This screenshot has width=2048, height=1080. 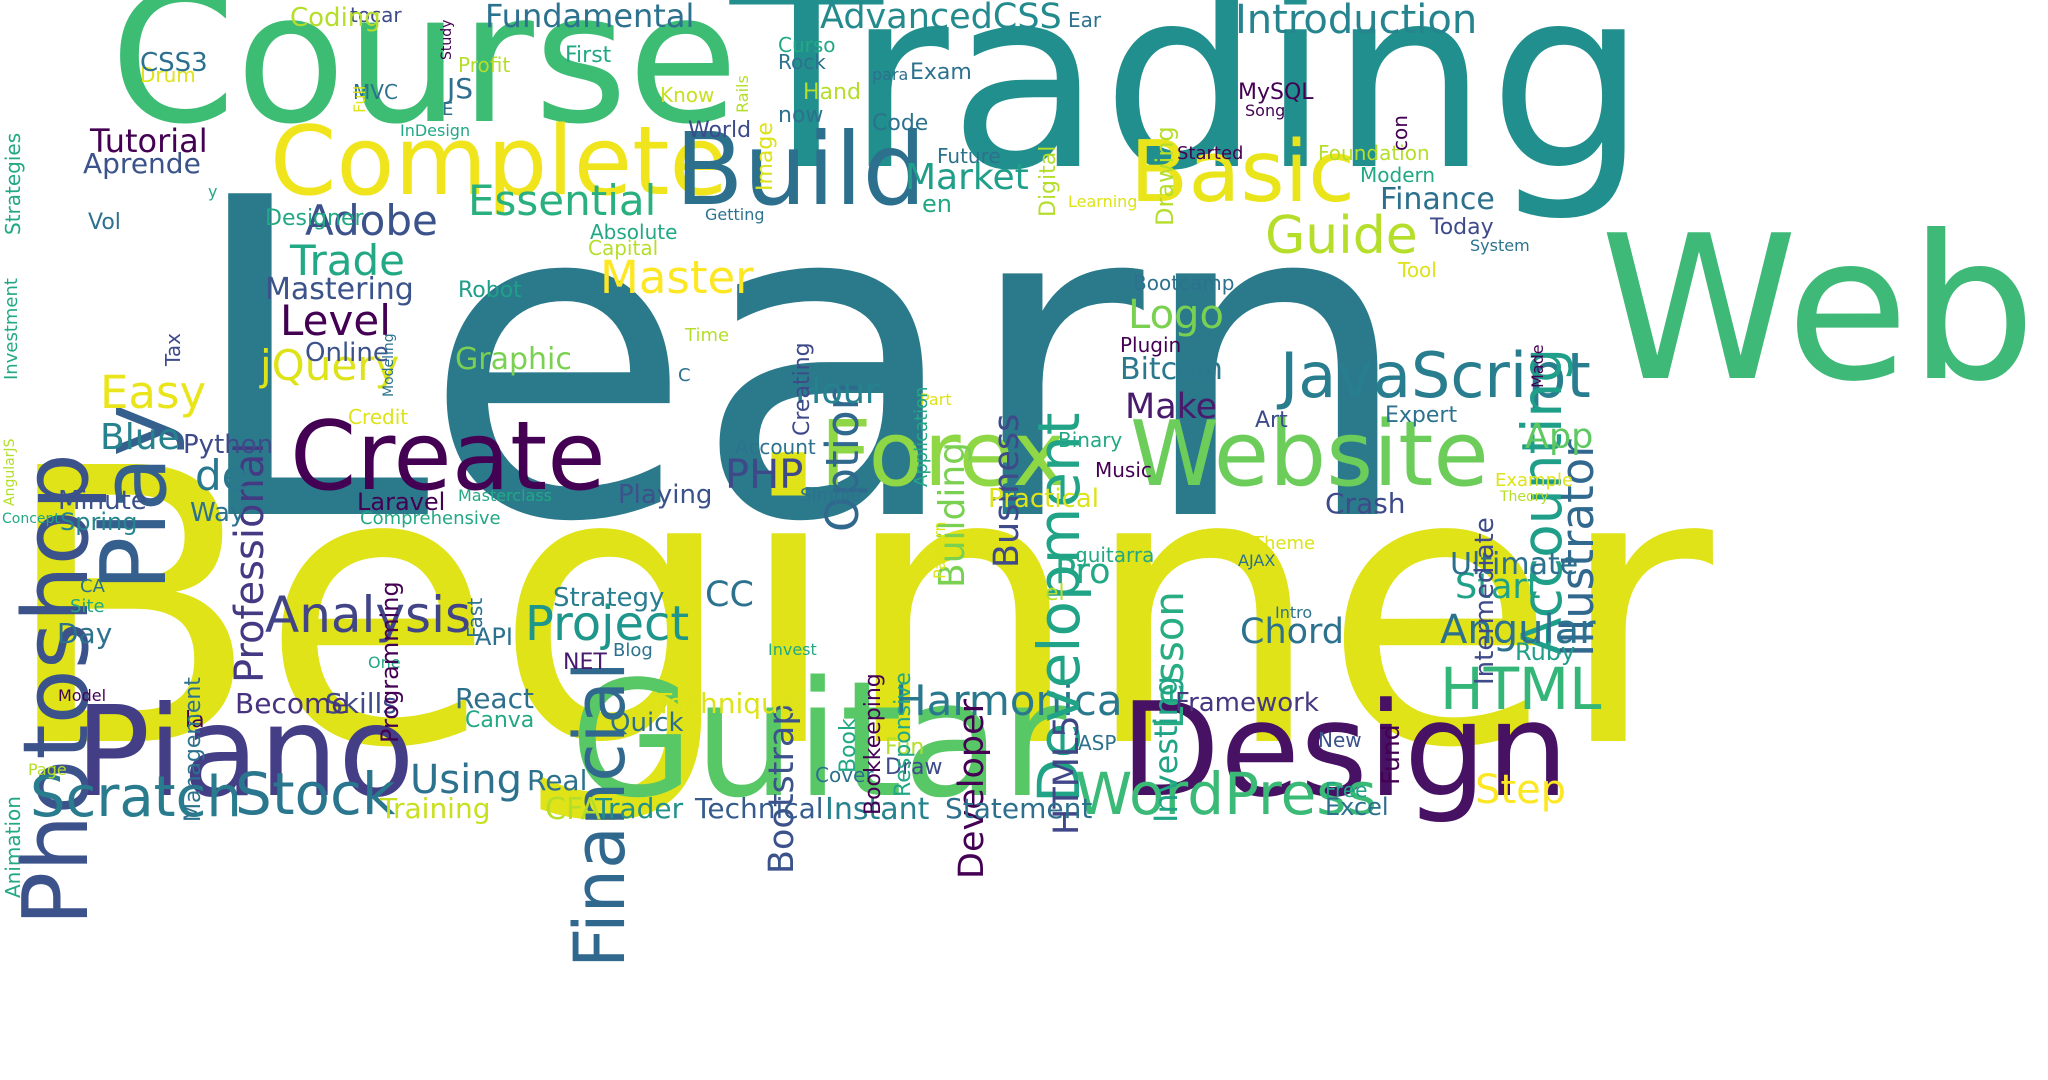 I want to click on word-digital: Digital, so click(x=1048, y=182).